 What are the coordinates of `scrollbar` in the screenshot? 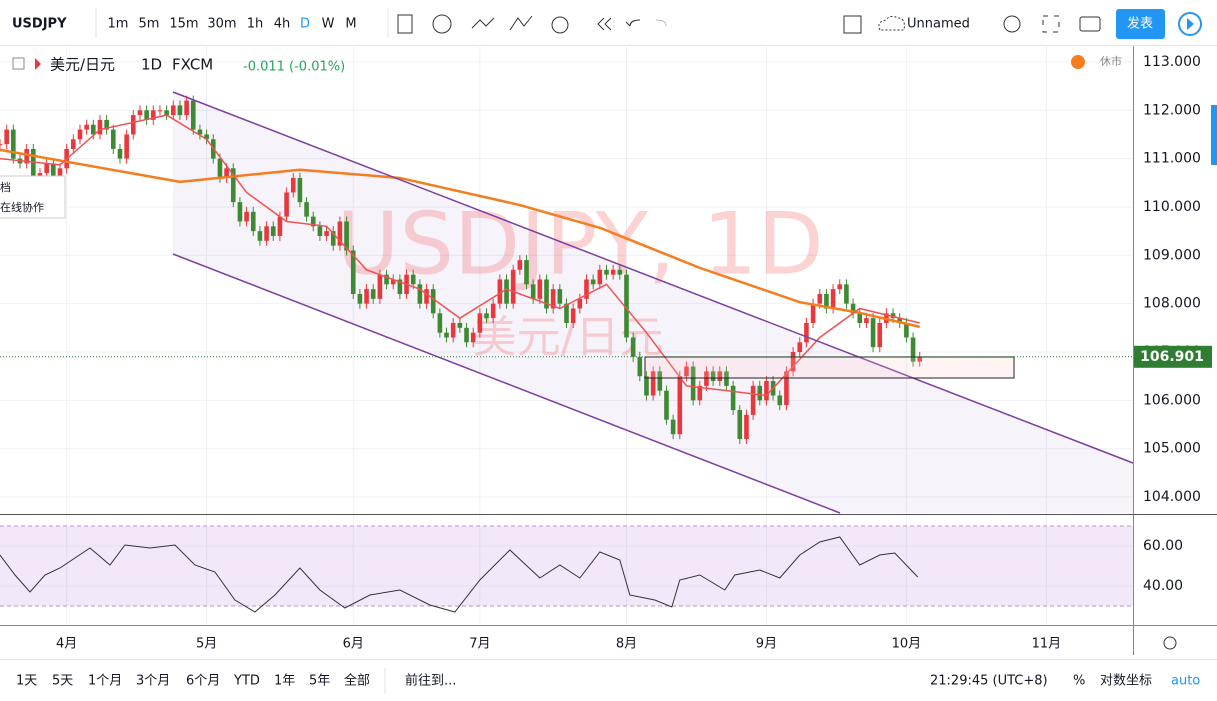 It's located at (1214, 135).